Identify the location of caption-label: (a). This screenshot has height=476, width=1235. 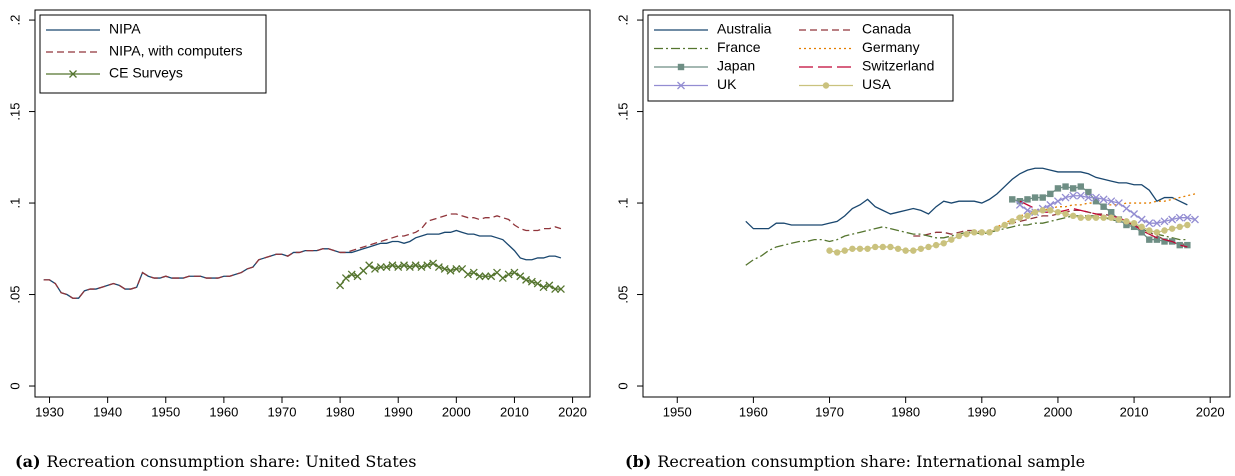
(28, 461).